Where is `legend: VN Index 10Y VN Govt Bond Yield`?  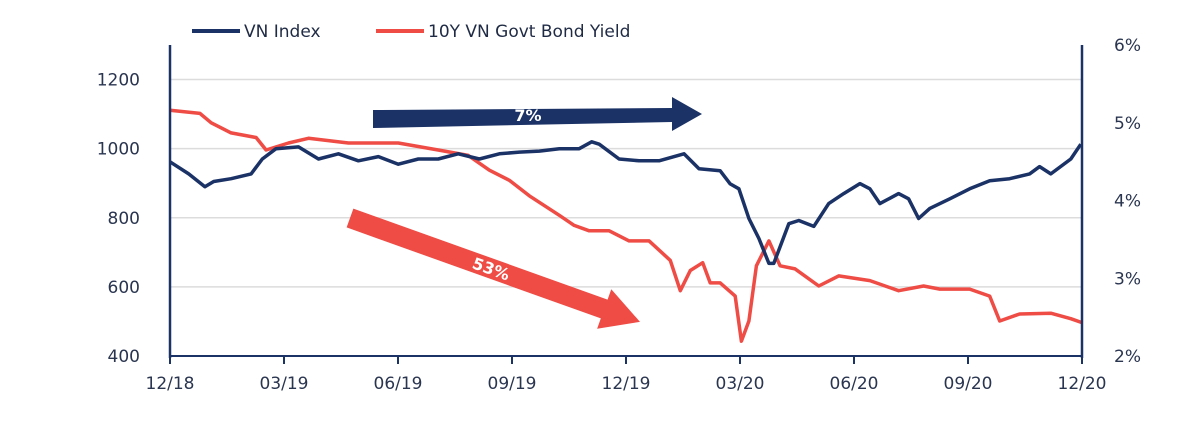
legend: VN Index 10Y VN Govt Bond Yield is located at coordinates (411, 32).